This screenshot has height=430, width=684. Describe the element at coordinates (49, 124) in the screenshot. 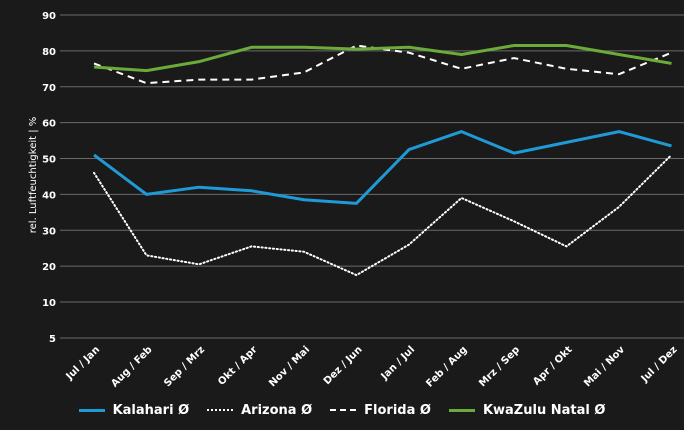

I see `y-tick-label: 60` at that location.